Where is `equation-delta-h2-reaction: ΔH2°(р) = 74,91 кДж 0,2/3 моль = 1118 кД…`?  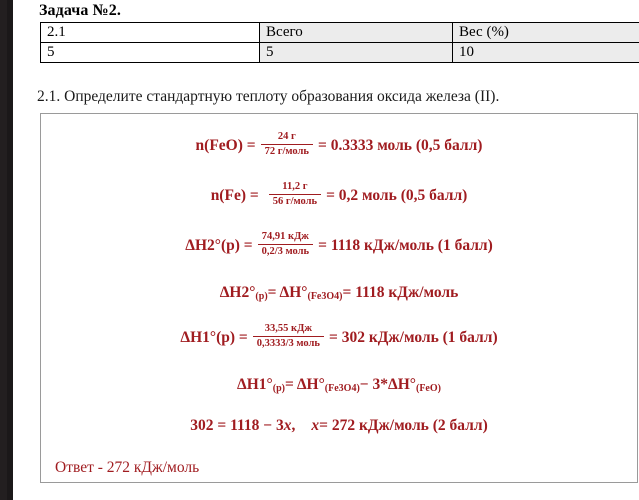 equation-delta-h2-reaction: ΔH2°(р) = 74,91 кДж 0,2/3 моль = 1118 кД… is located at coordinates (339, 245).